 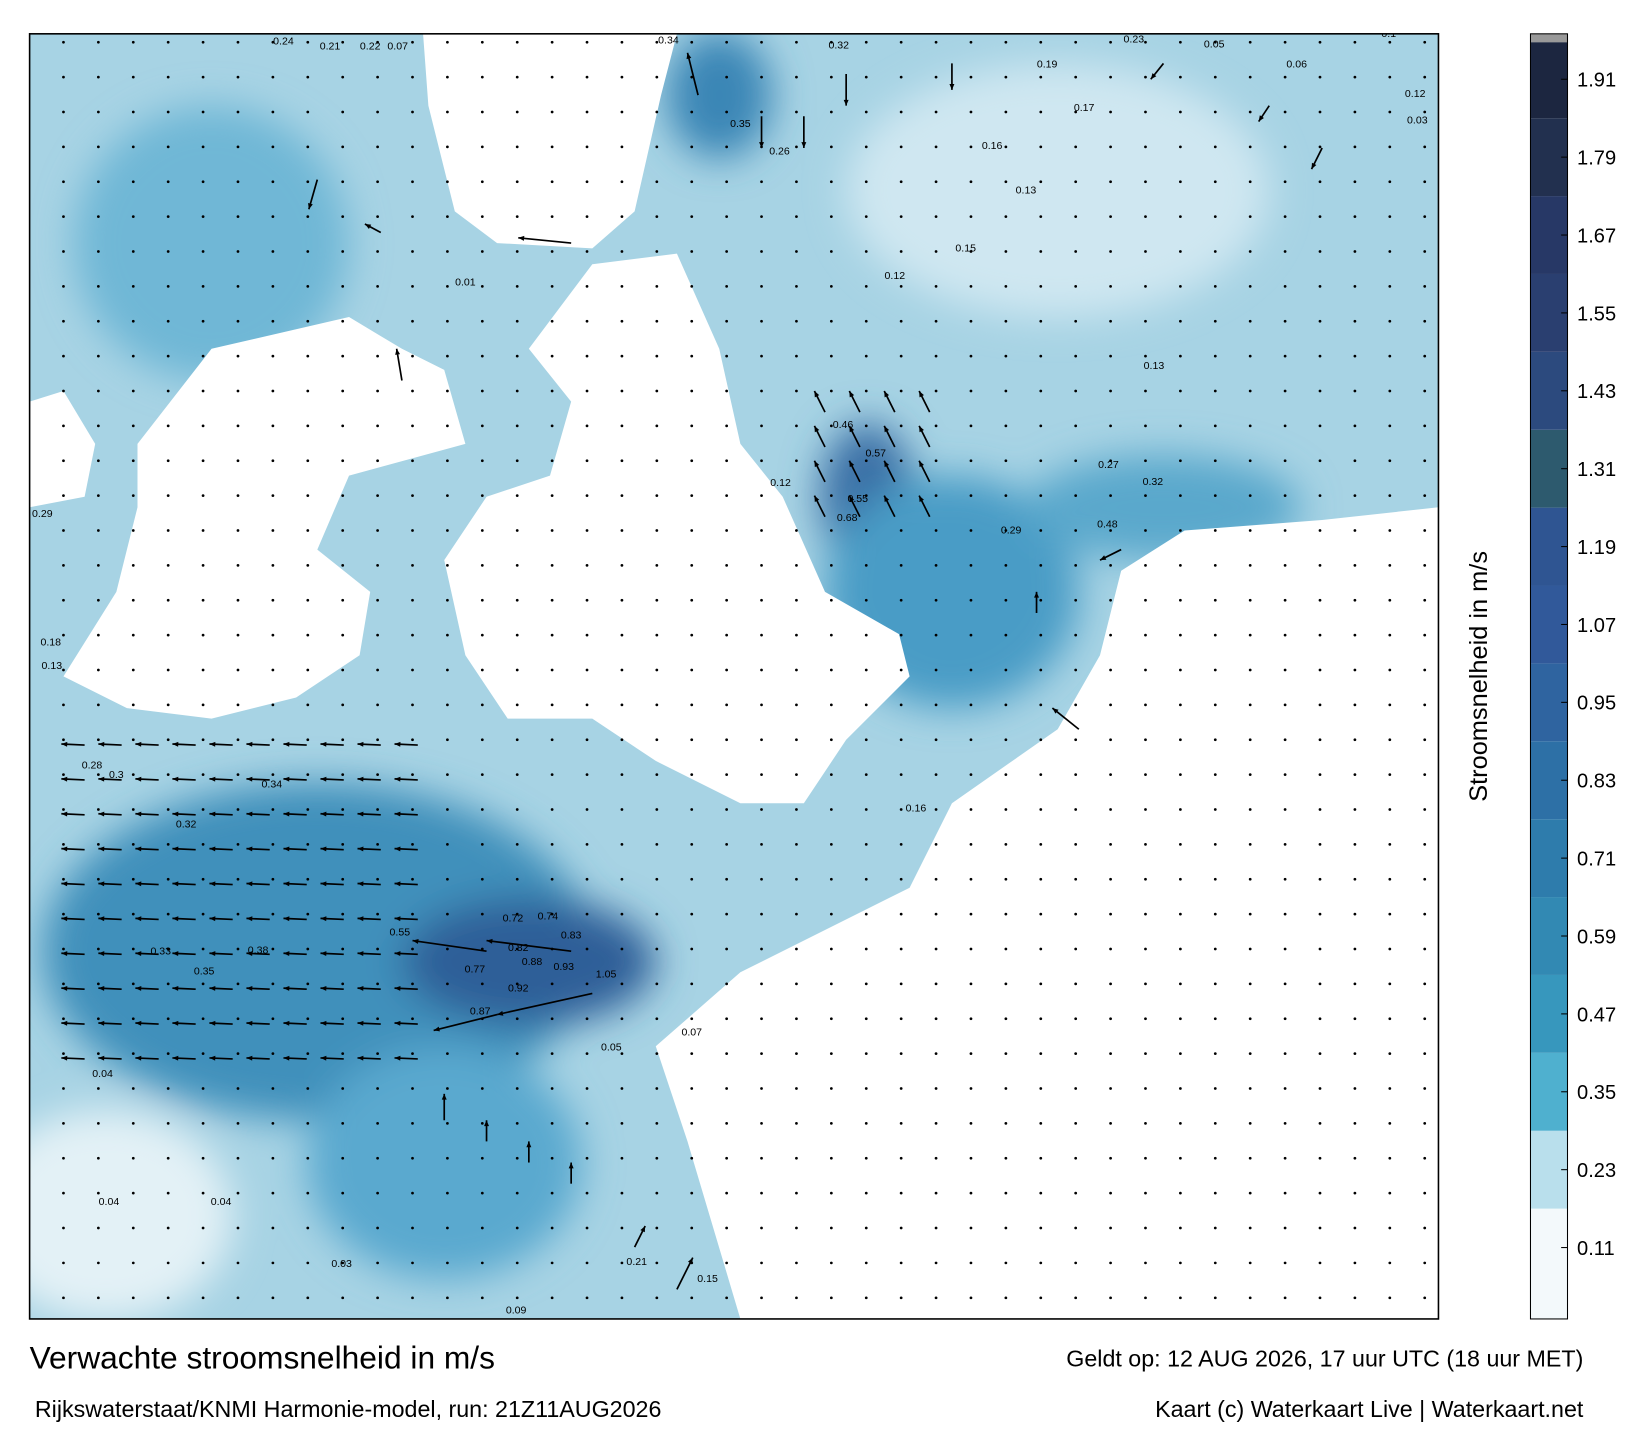 I want to click on speed-label: 0.13, so click(x=1026, y=190).